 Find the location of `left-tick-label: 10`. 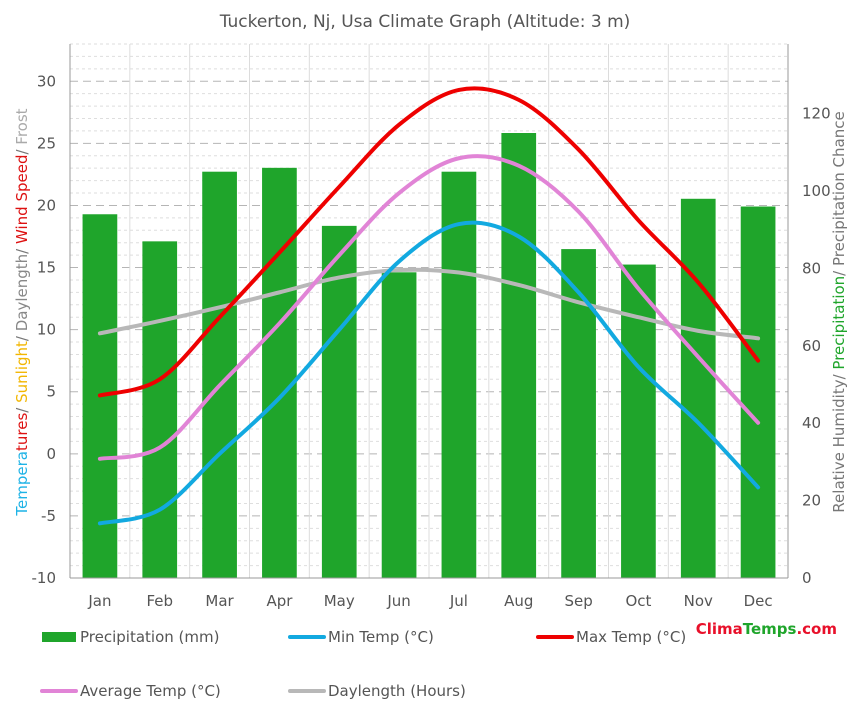

left-tick-label: 10 is located at coordinates (46, 330).